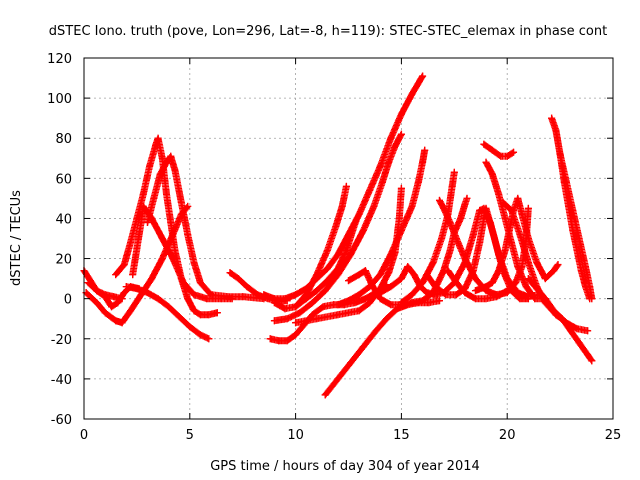  Describe the element at coordinates (59, 59) in the screenshot. I see `y-tick-label: 120` at that location.